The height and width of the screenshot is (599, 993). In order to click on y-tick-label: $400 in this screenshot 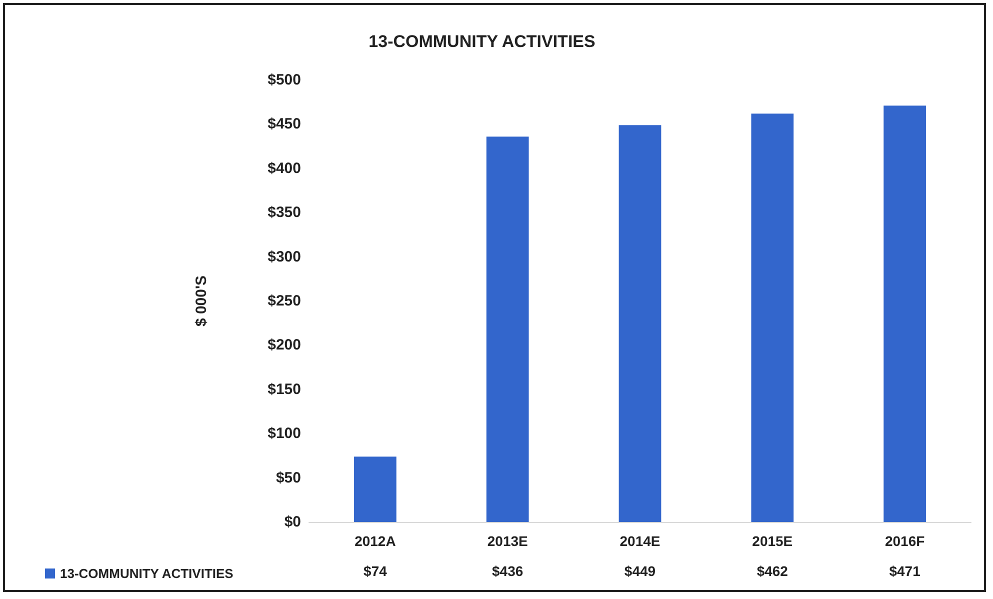, I will do `click(284, 168)`.